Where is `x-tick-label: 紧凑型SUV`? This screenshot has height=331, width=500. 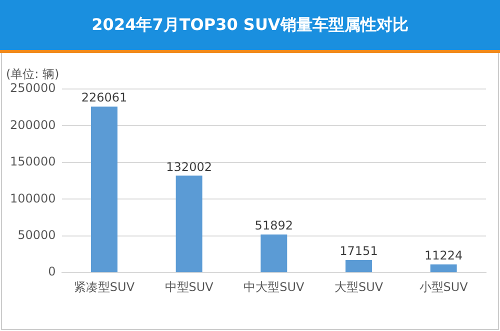 x-tick-label: 紧凑型SUV is located at coordinates (105, 287).